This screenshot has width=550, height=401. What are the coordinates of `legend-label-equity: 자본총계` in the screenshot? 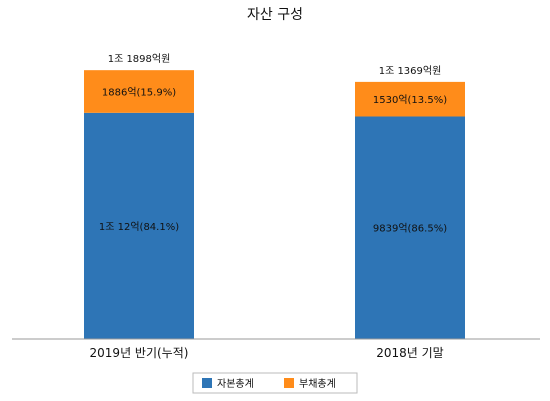 It's located at (235, 384).